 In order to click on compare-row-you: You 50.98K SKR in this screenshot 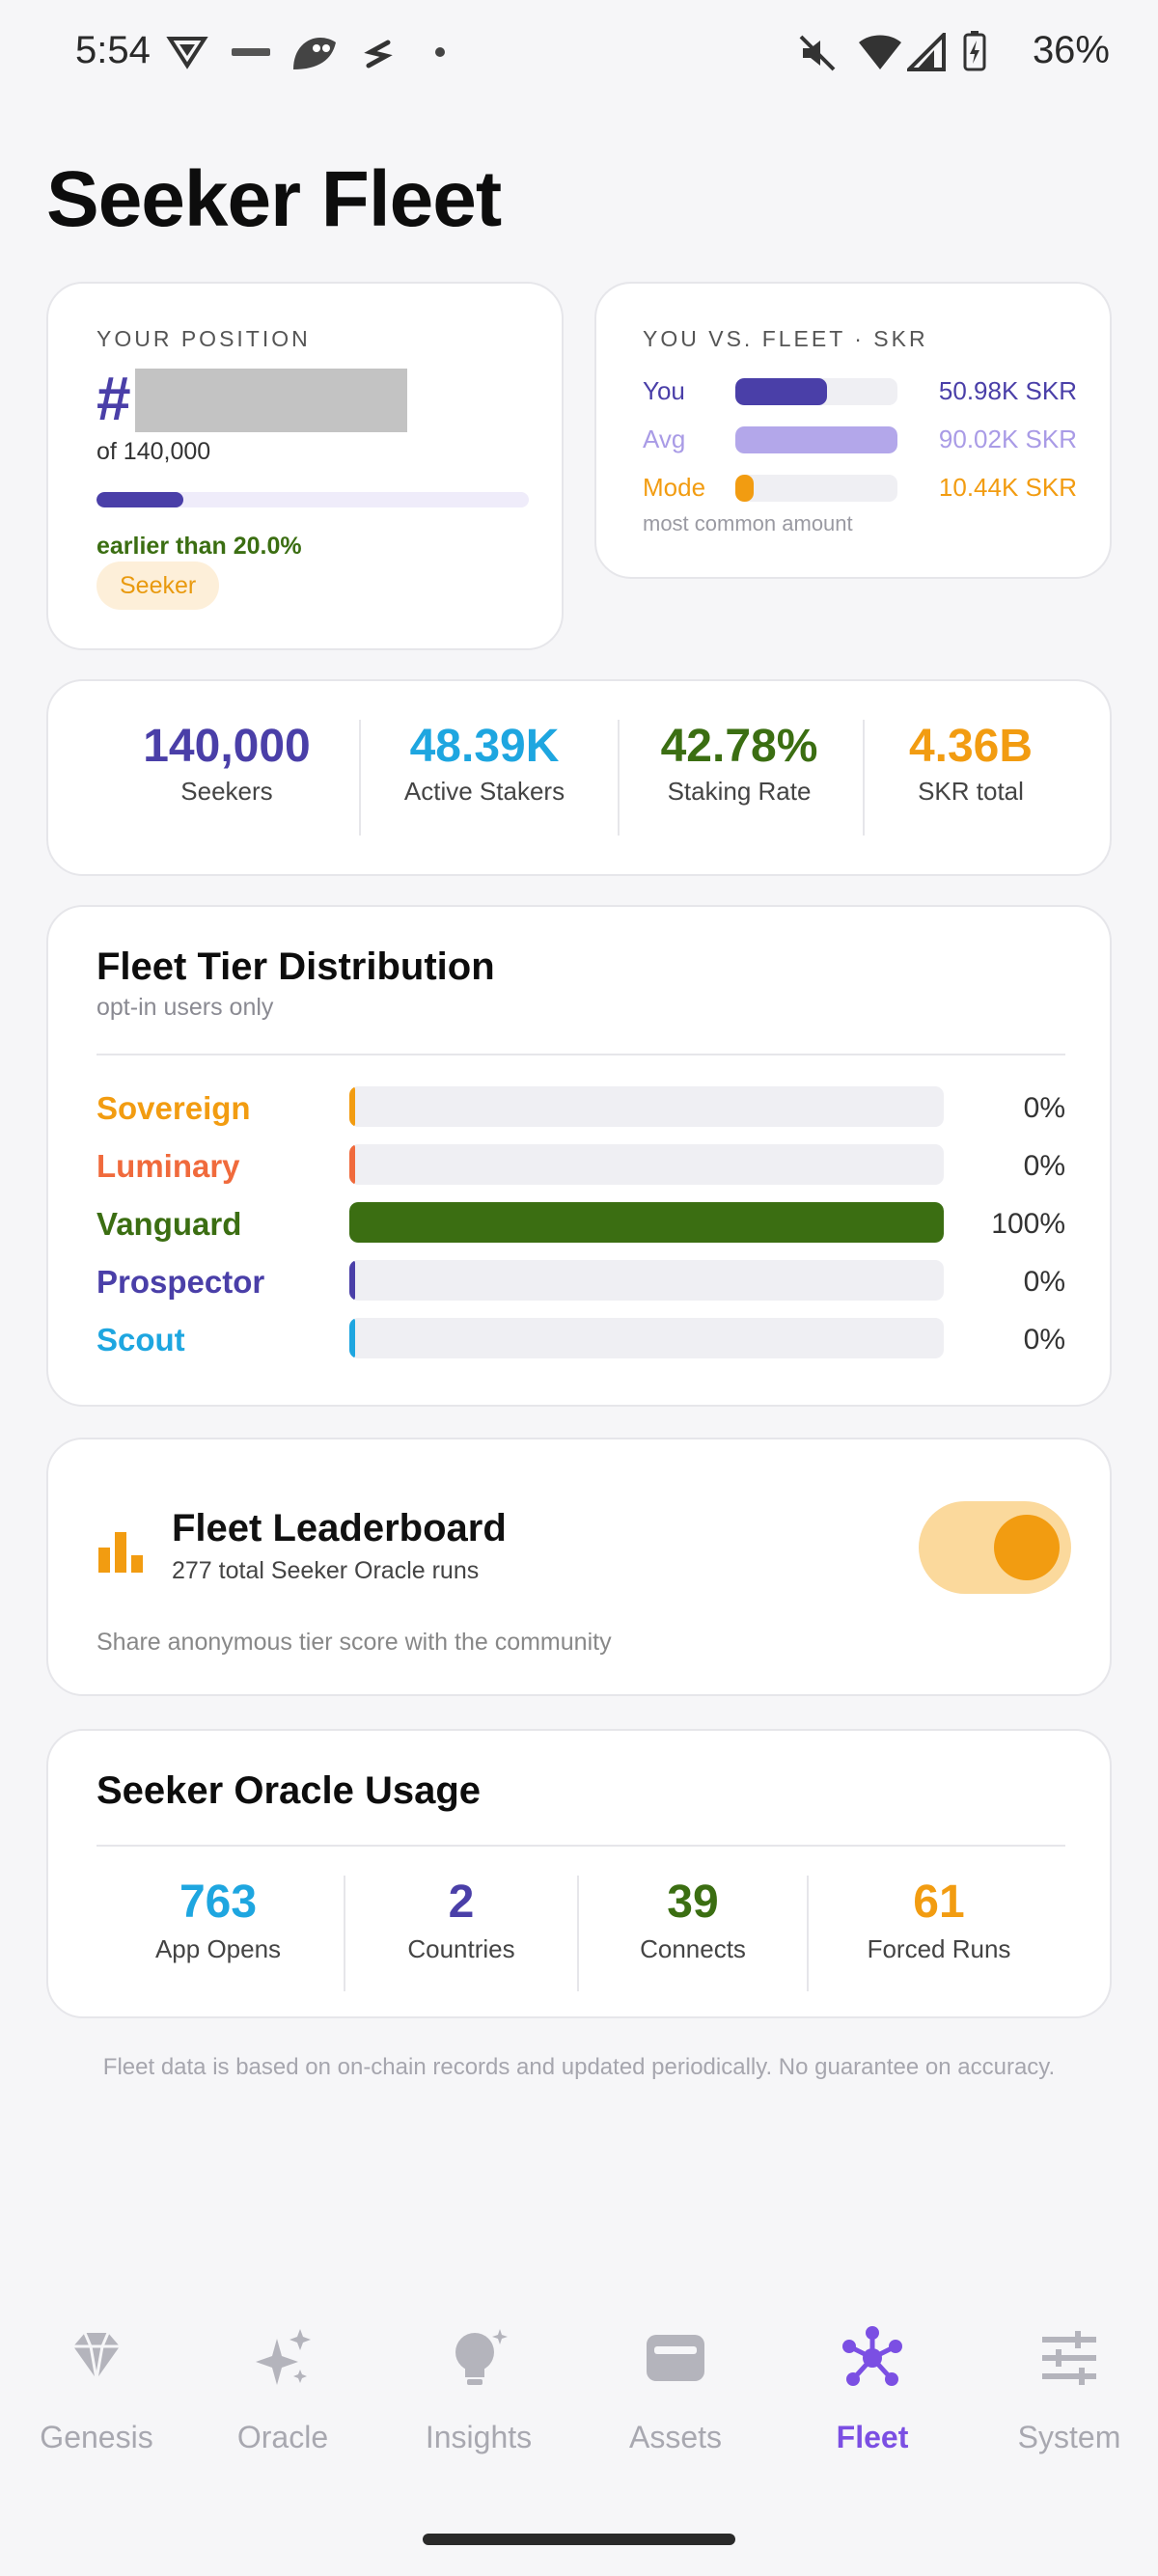, I will do `click(860, 390)`.